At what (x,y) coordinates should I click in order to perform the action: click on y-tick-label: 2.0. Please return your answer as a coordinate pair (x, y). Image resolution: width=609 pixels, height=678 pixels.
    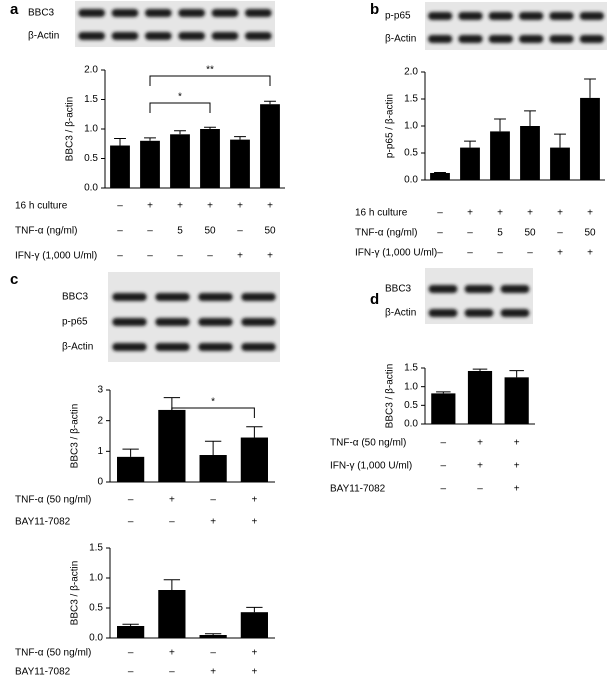
    Looking at the image, I should click on (91, 70).